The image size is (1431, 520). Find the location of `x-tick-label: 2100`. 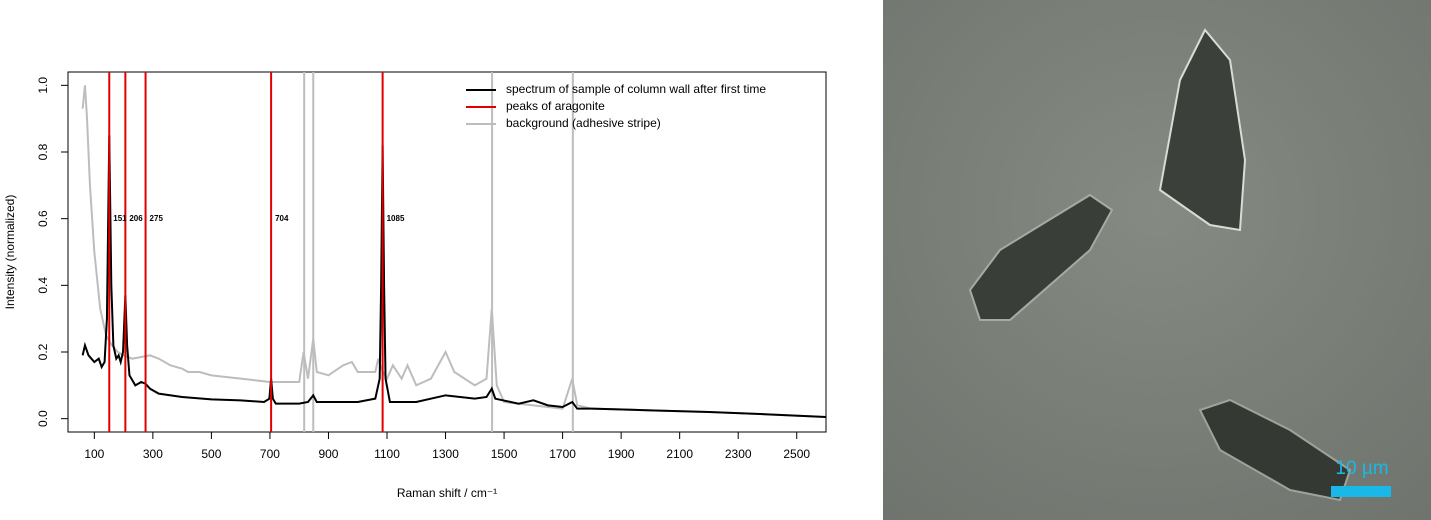

x-tick-label: 2100 is located at coordinates (679, 454).